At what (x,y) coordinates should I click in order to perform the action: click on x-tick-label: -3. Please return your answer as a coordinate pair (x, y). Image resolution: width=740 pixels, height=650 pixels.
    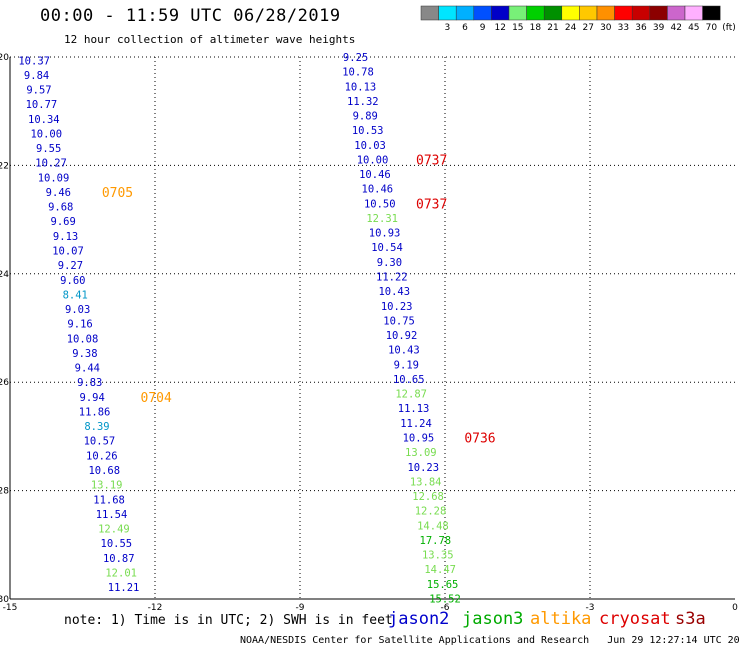
    Looking at the image, I should click on (590, 608).